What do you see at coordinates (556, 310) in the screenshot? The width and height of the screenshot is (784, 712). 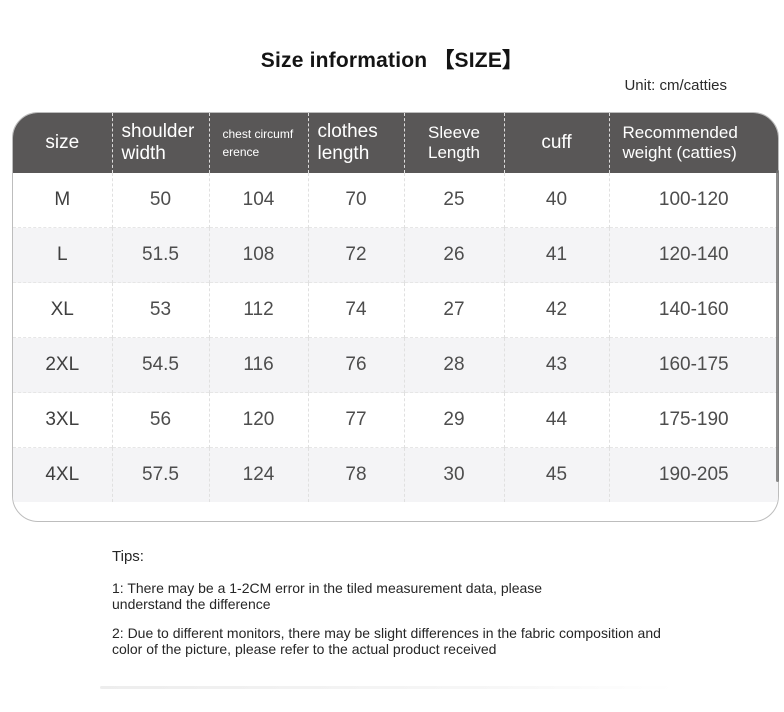 I see `cell-cuff: 42` at bounding box center [556, 310].